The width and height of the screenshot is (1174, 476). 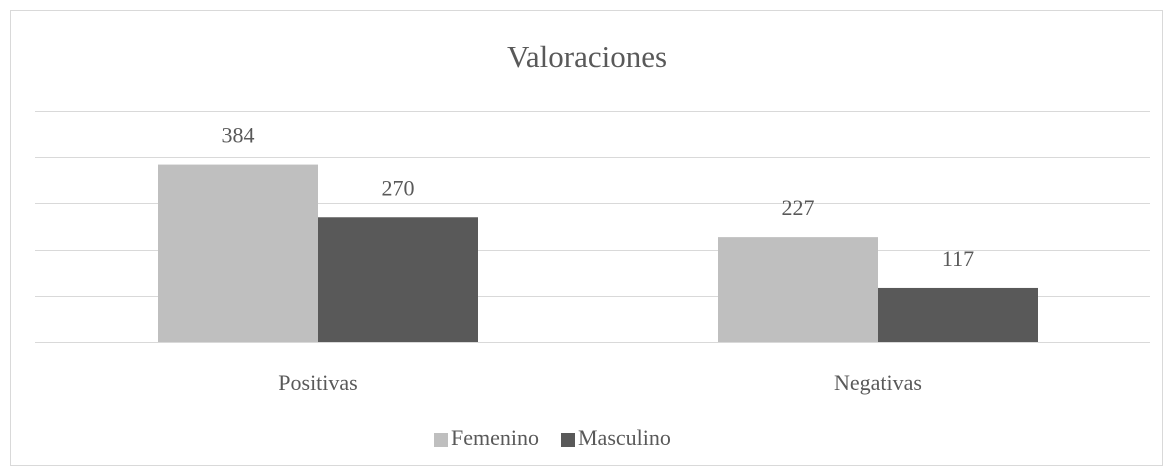 What do you see at coordinates (495, 437) in the screenshot?
I see `legend-label: Femenino` at bounding box center [495, 437].